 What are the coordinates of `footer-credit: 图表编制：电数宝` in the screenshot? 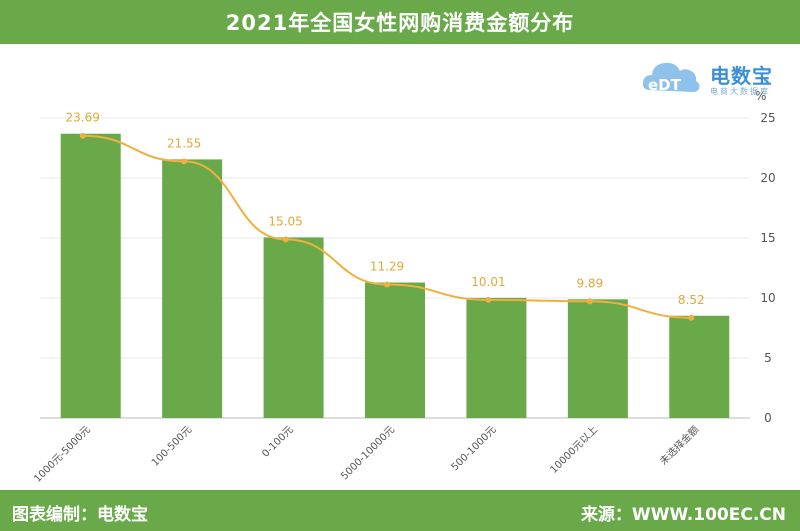 It's located at (80, 515).